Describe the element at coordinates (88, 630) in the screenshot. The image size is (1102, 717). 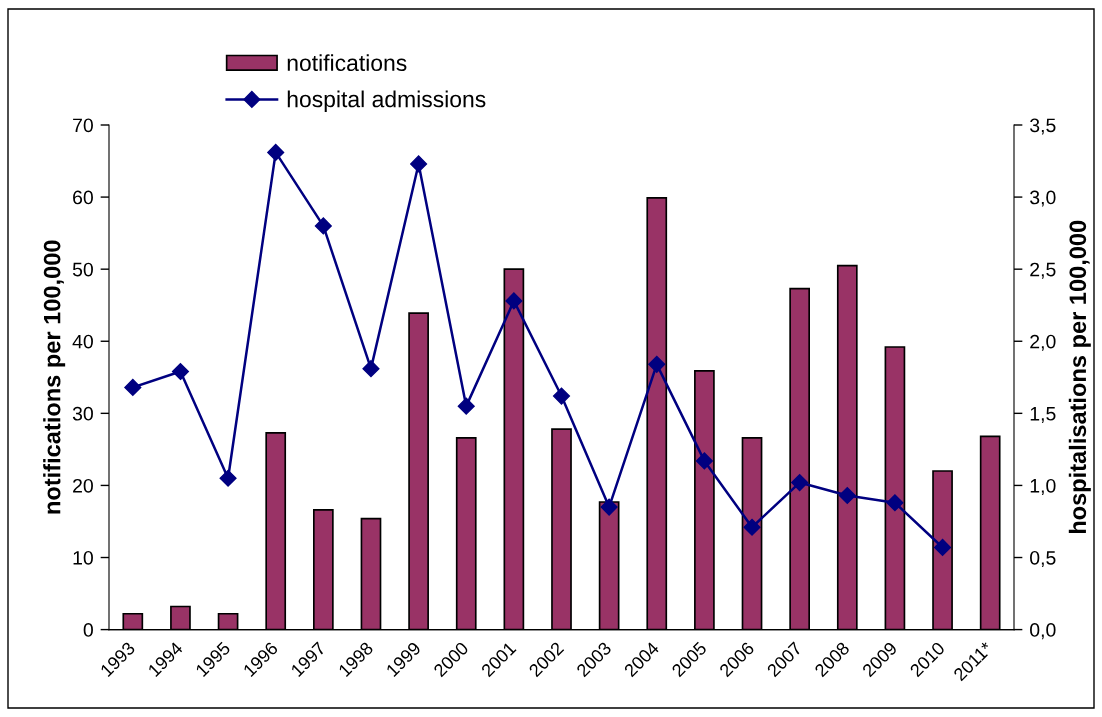
I see `y-tick-label: 0` at that location.